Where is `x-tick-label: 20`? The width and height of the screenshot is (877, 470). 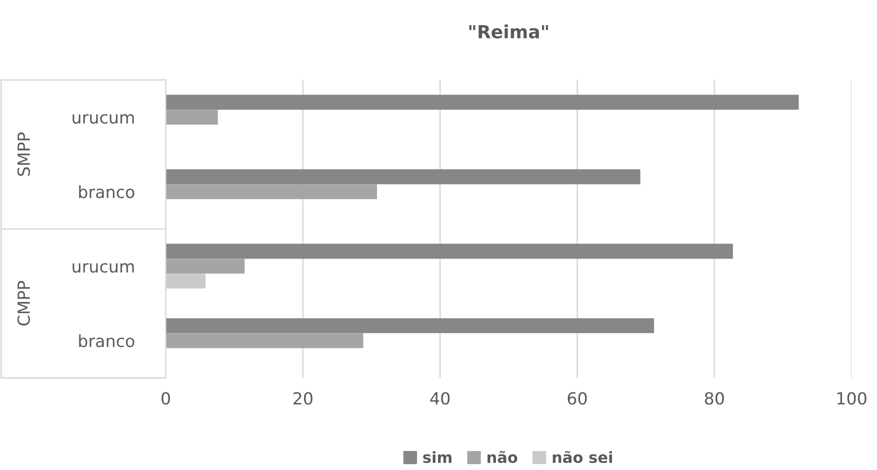
x-tick-label: 20 is located at coordinates (303, 398).